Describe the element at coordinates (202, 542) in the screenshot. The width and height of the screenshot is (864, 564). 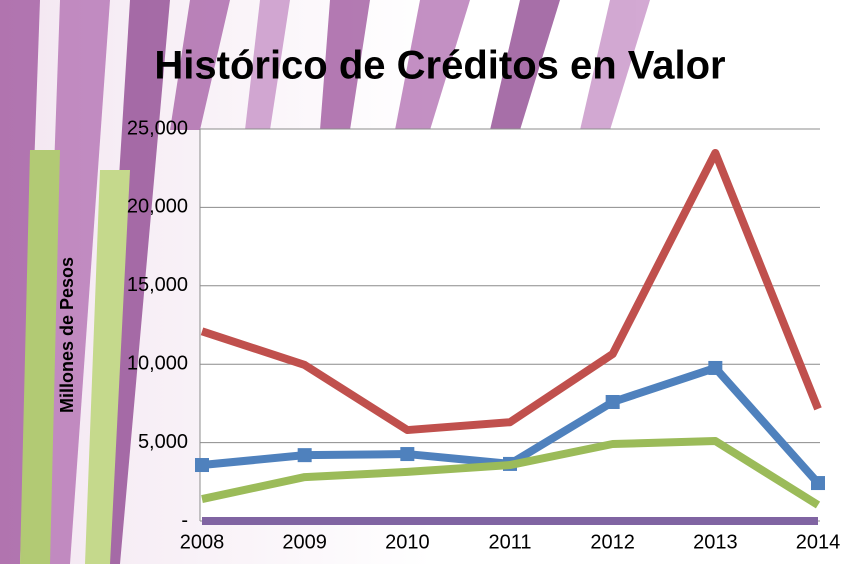
I see `x-tick-label: 2008` at that location.